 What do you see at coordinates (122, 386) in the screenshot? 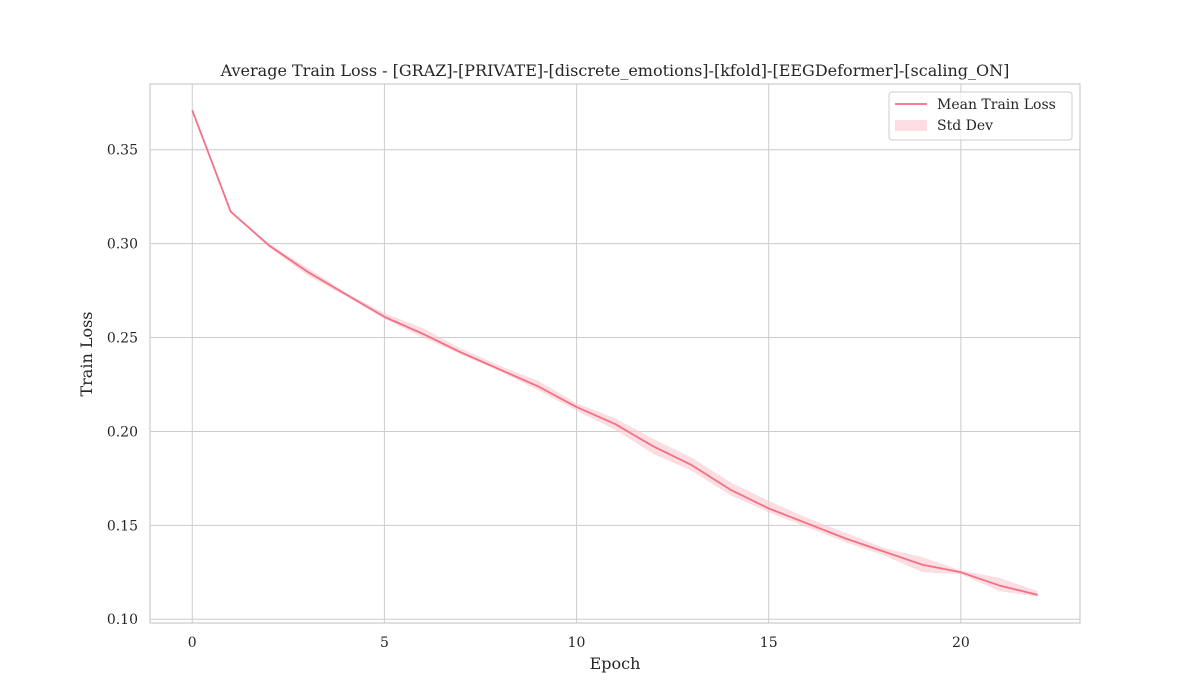
I see `y-axis-ticks: 0.10 0.15 0.20 0.25 0.30 0.35` at bounding box center [122, 386].